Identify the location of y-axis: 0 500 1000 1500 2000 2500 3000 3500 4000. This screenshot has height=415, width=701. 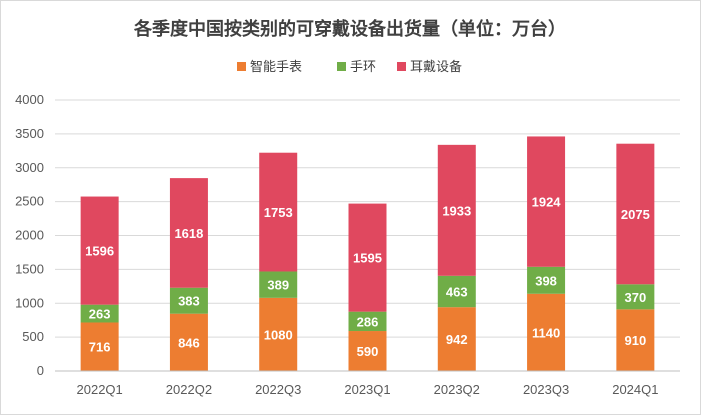
(29, 235).